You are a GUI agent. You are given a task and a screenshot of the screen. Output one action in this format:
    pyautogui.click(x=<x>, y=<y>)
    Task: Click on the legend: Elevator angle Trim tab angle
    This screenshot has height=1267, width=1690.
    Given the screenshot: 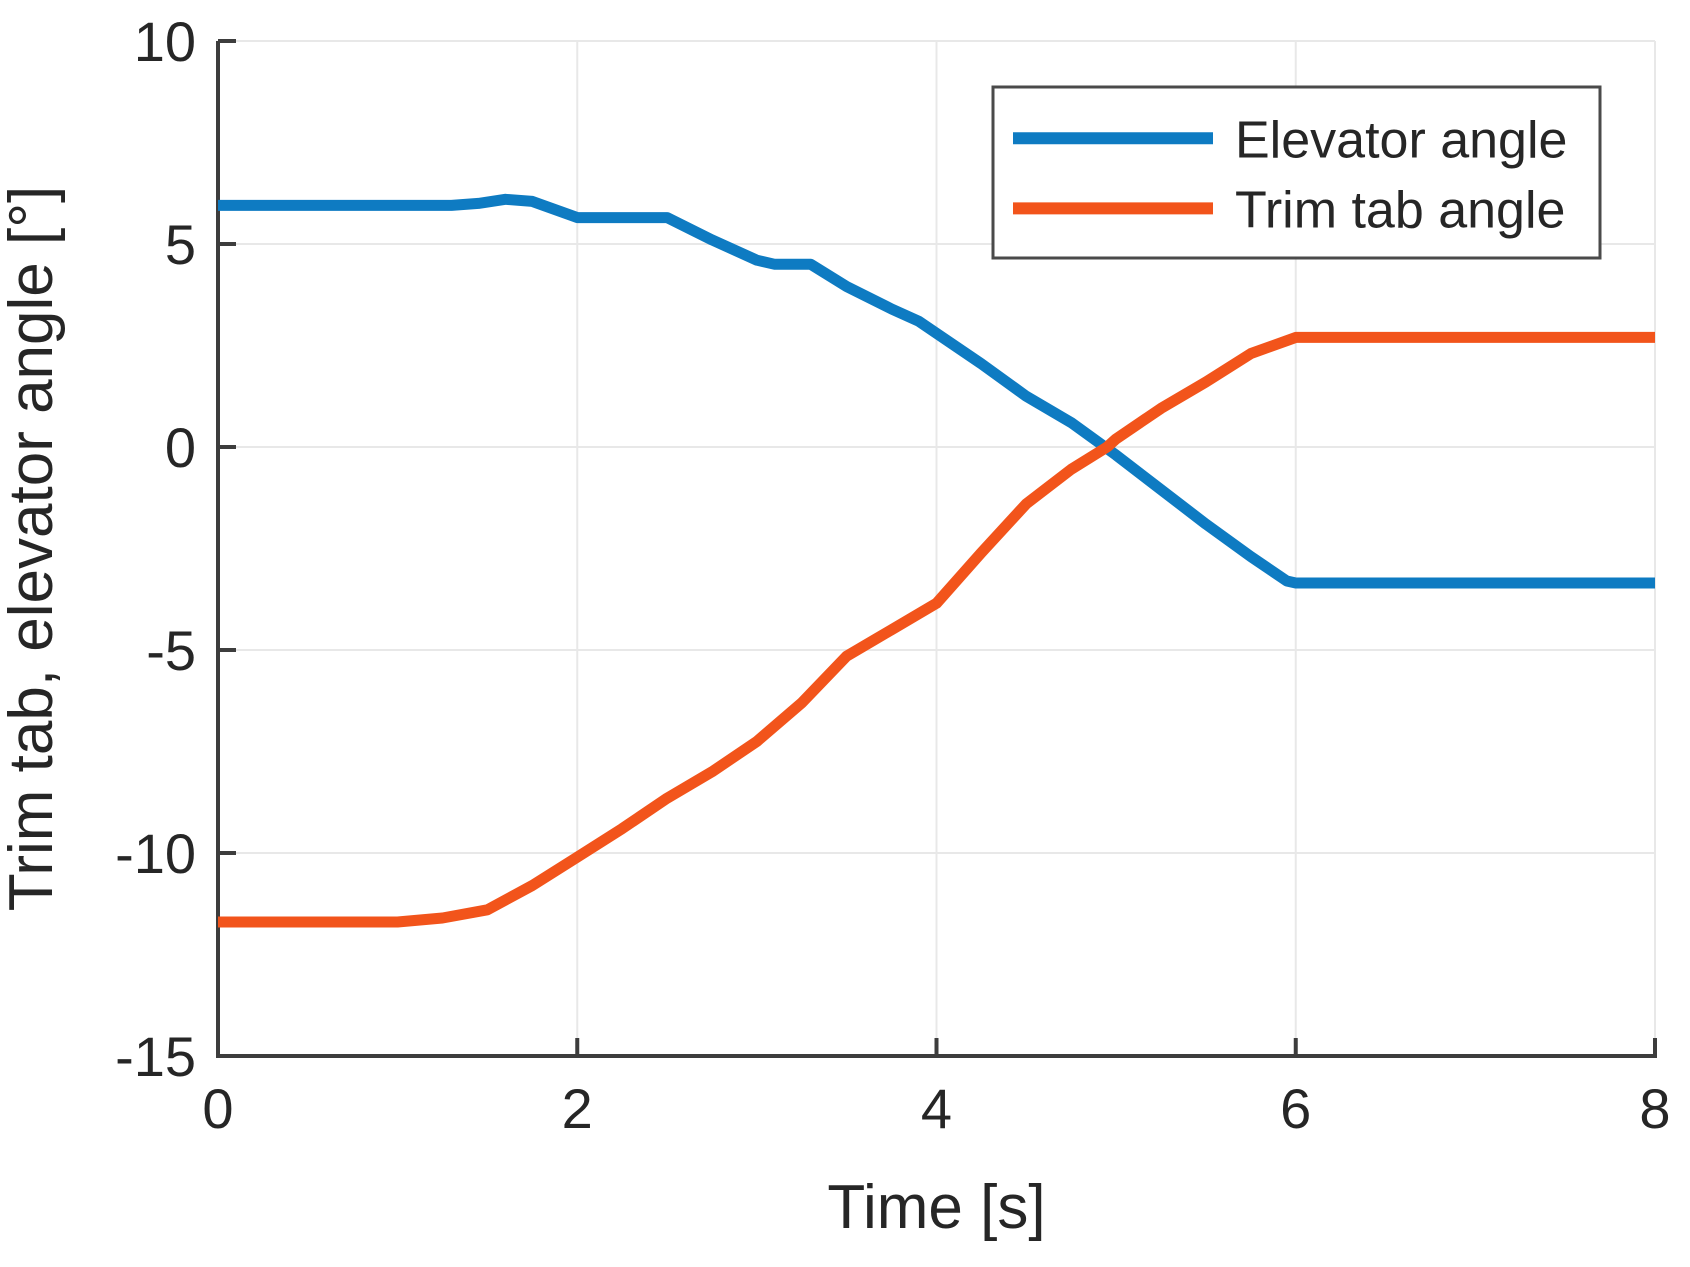 What is the action you would take?
    pyautogui.click(x=1296, y=172)
    